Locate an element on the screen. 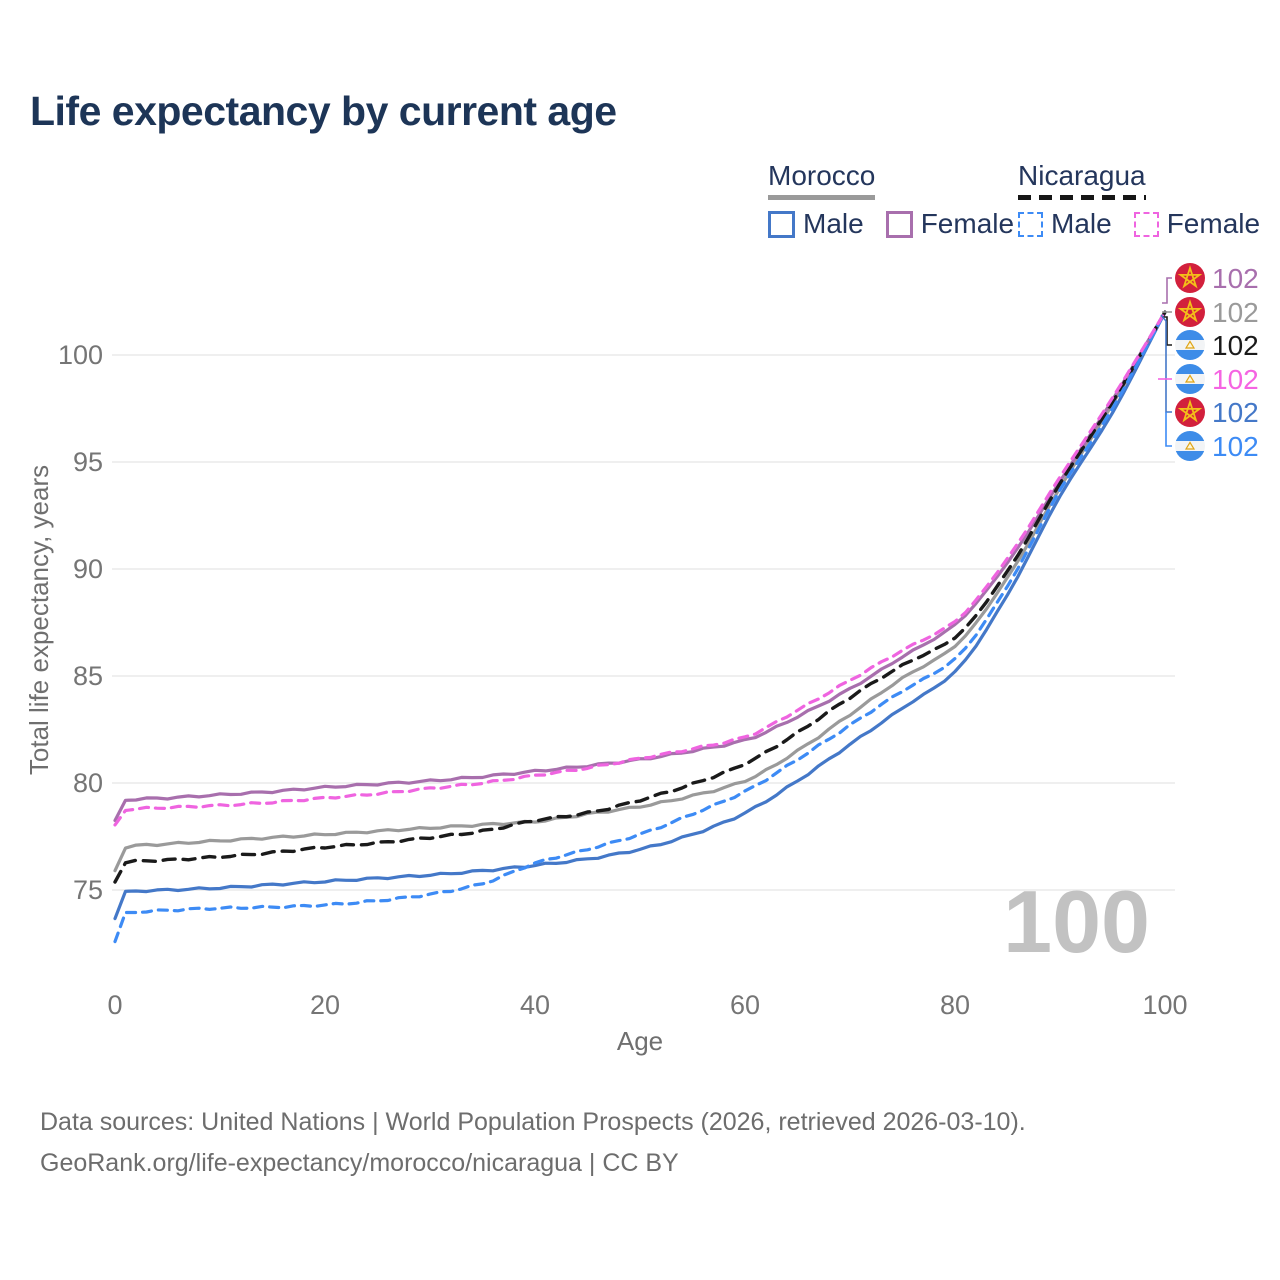 This screenshot has height=1280, width=1280. legend-item-nicaragua-female: Female is located at coordinates (1197, 224).